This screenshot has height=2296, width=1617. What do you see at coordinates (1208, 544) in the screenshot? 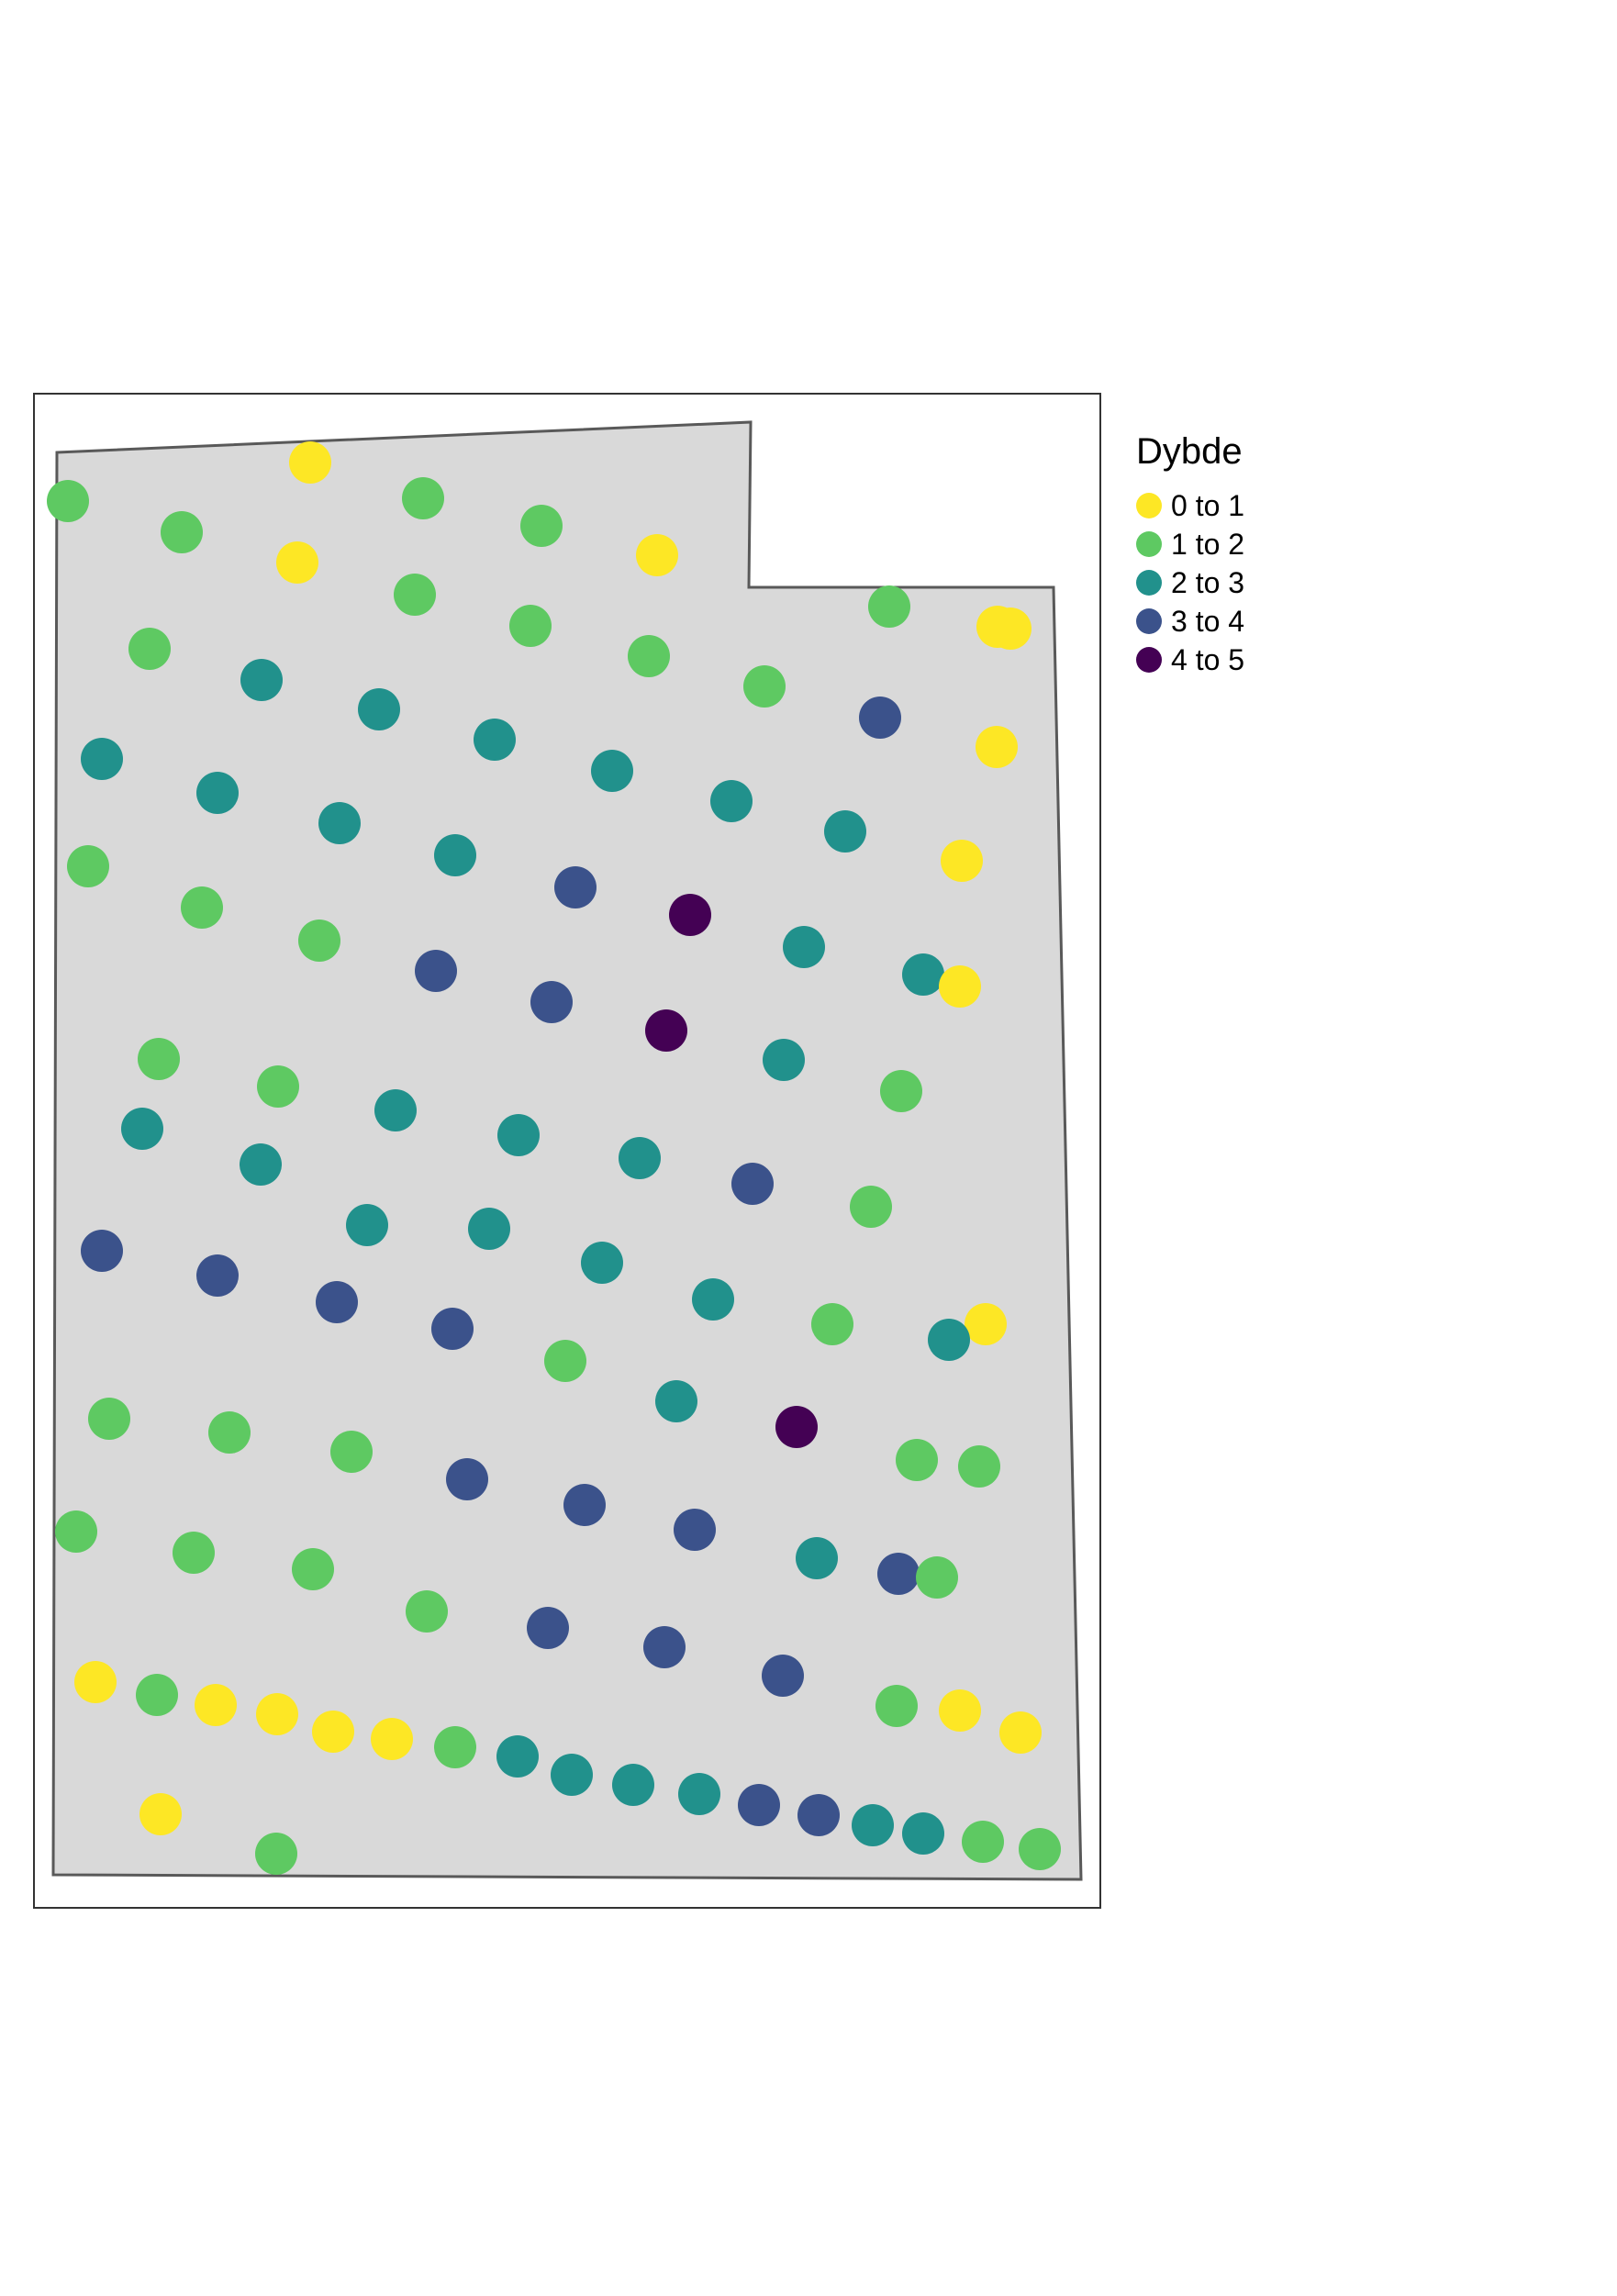
I see `legend-label: 1 to 2` at bounding box center [1208, 544].